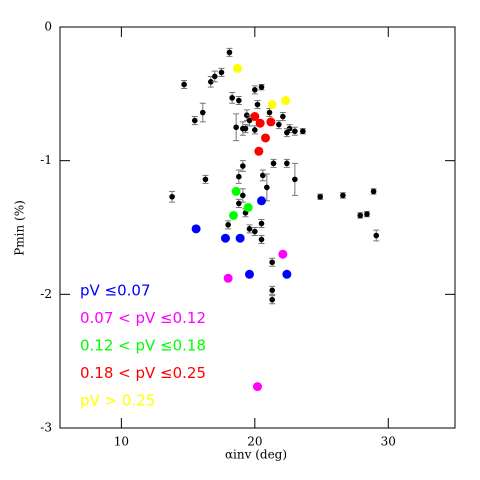 The height and width of the screenshot is (480, 480). What do you see at coordinates (48, 27) in the screenshot?
I see `y-tick-label: 0` at bounding box center [48, 27].